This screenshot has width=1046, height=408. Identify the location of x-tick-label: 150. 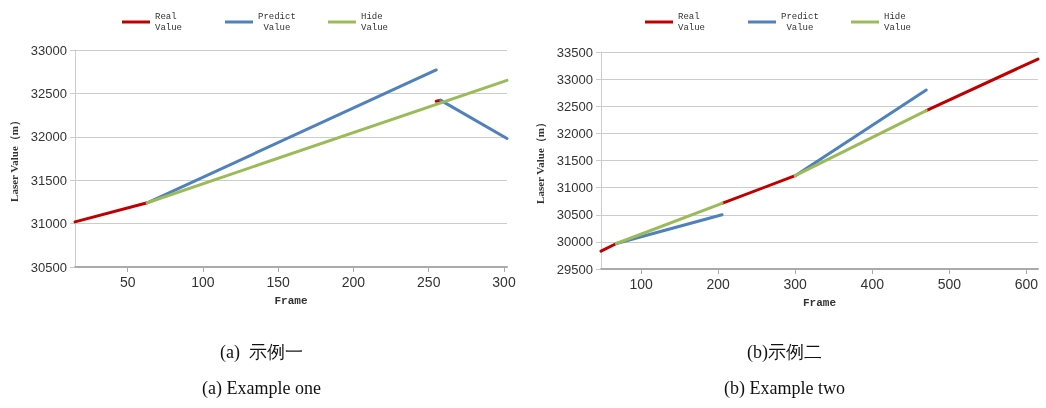
(278, 282).